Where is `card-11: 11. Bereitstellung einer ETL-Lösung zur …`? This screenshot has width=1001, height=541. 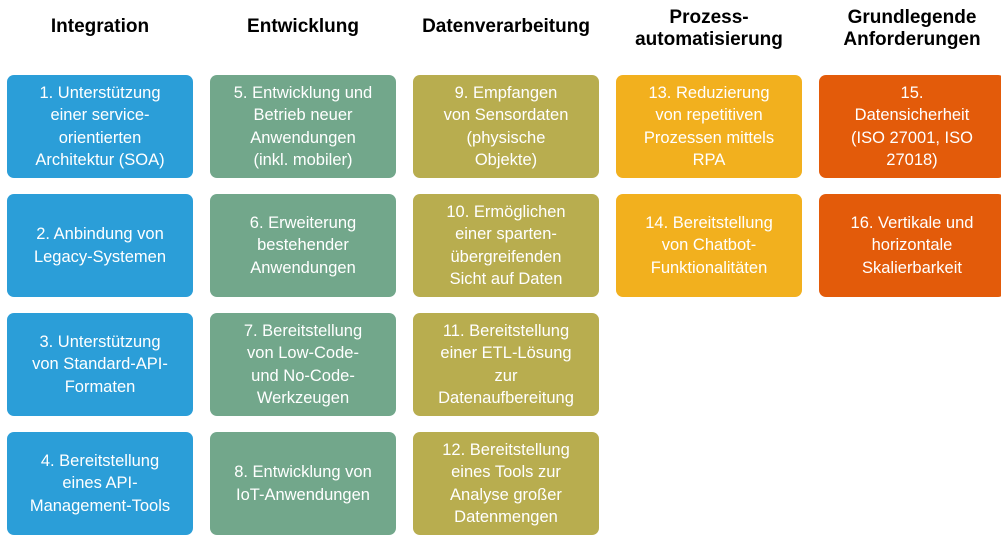
card-11: 11. Bereitstellung einer ETL-Lösung zur … is located at coordinates (506, 364).